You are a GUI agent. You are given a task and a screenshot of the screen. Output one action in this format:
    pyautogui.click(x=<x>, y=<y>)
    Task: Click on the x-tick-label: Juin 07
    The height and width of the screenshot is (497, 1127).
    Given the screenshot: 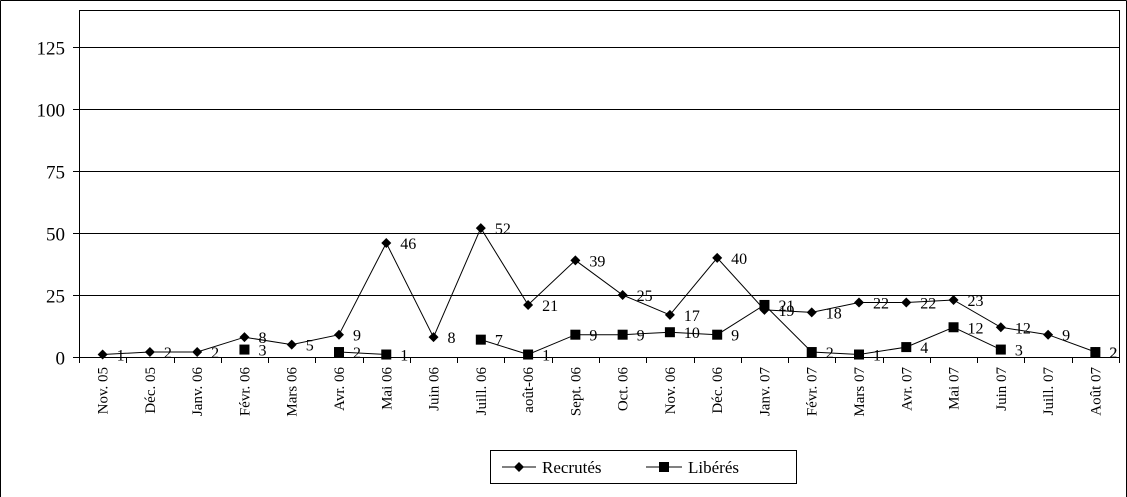 What is the action you would take?
    pyautogui.click(x=1002, y=389)
    